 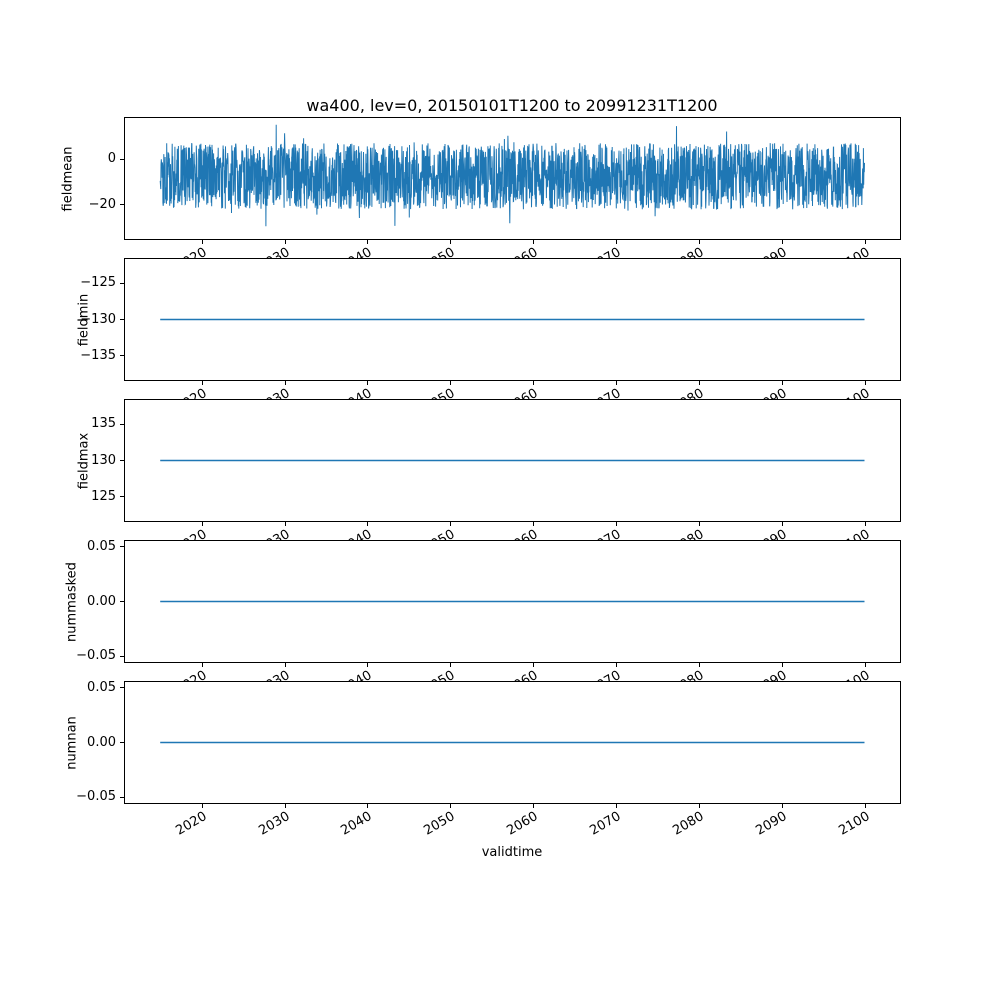 I want to click on subplot-numnan, so click(x=512, y=742).